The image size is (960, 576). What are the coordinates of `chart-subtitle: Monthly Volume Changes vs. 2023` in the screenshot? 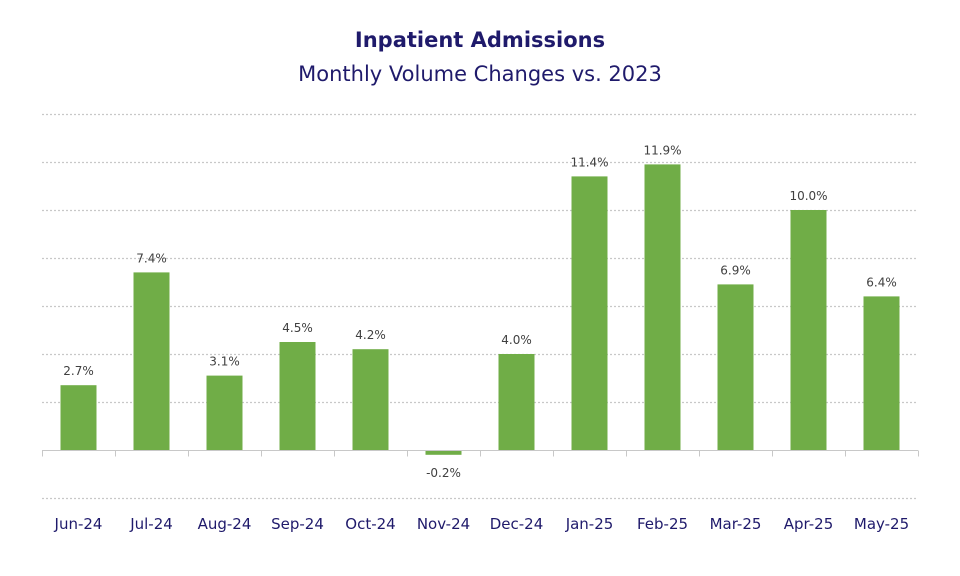 It's located at (480, 74).